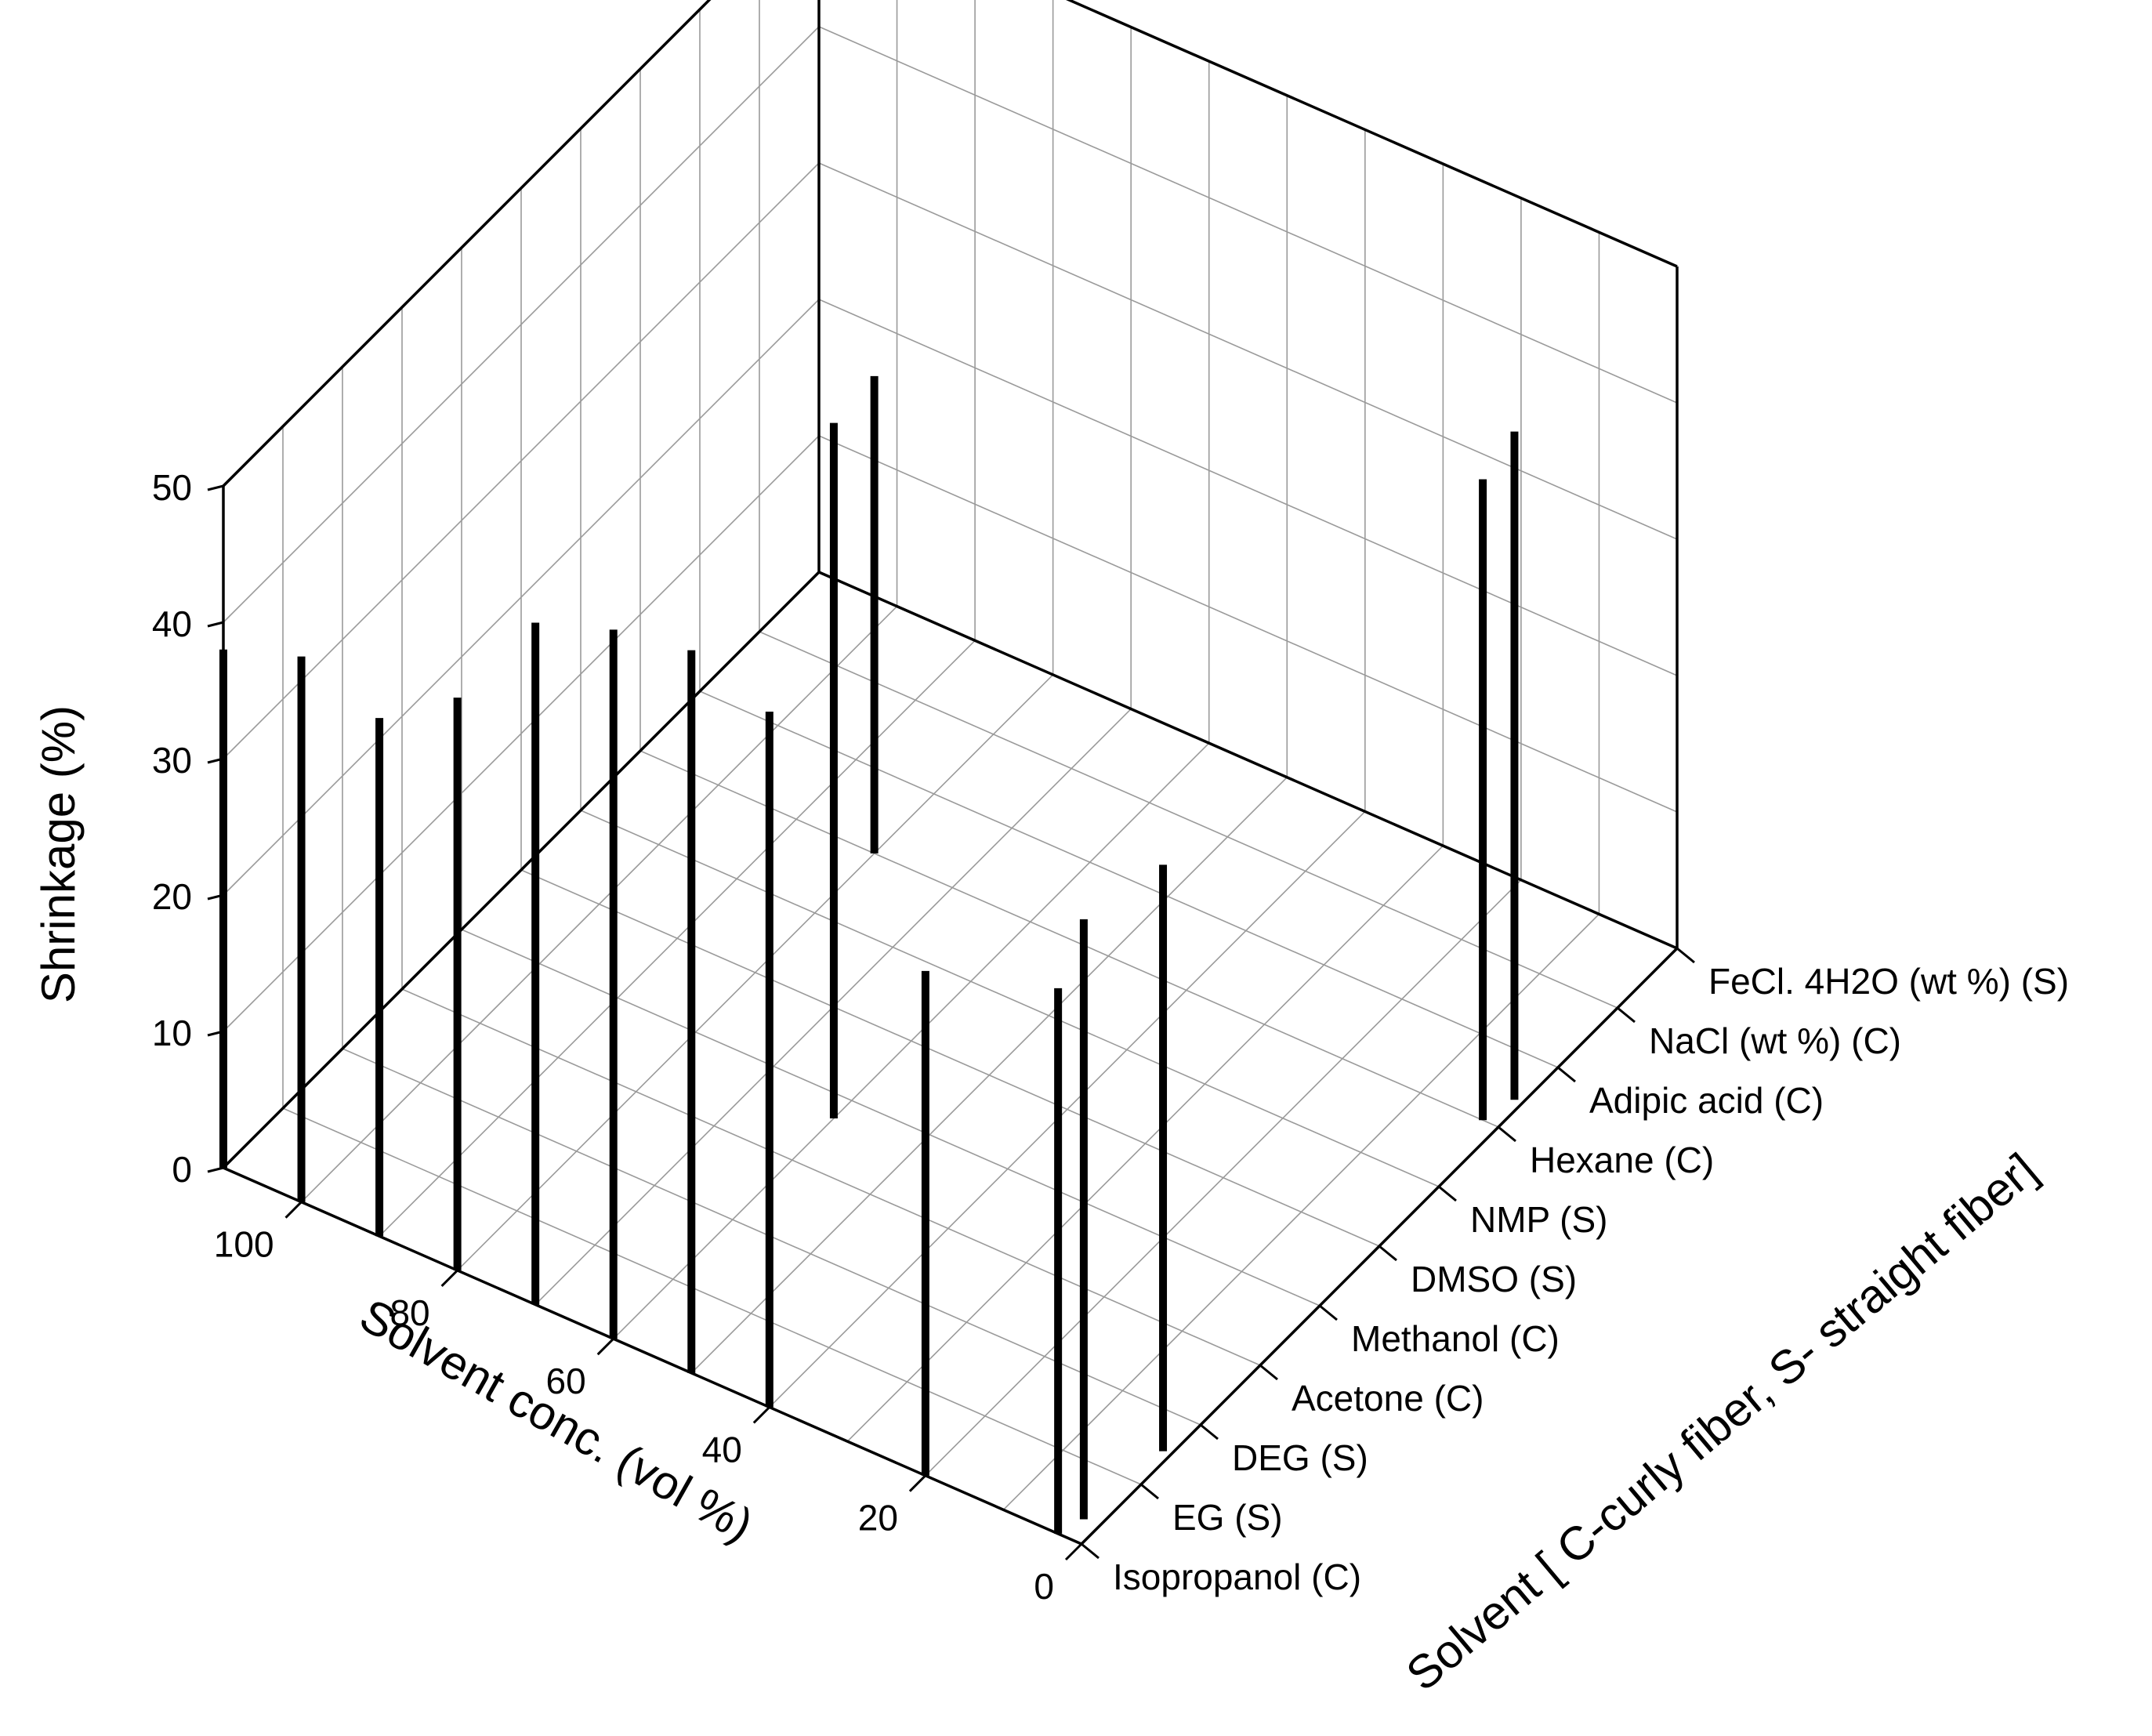 Image resolution: width=2152 pixels, height=1736 pixels. What do you see at coordinates (1388, 1398) in the screenshot?
I see `y-tick-label: Acetone (C)` at bounding box center [1388, 1398].